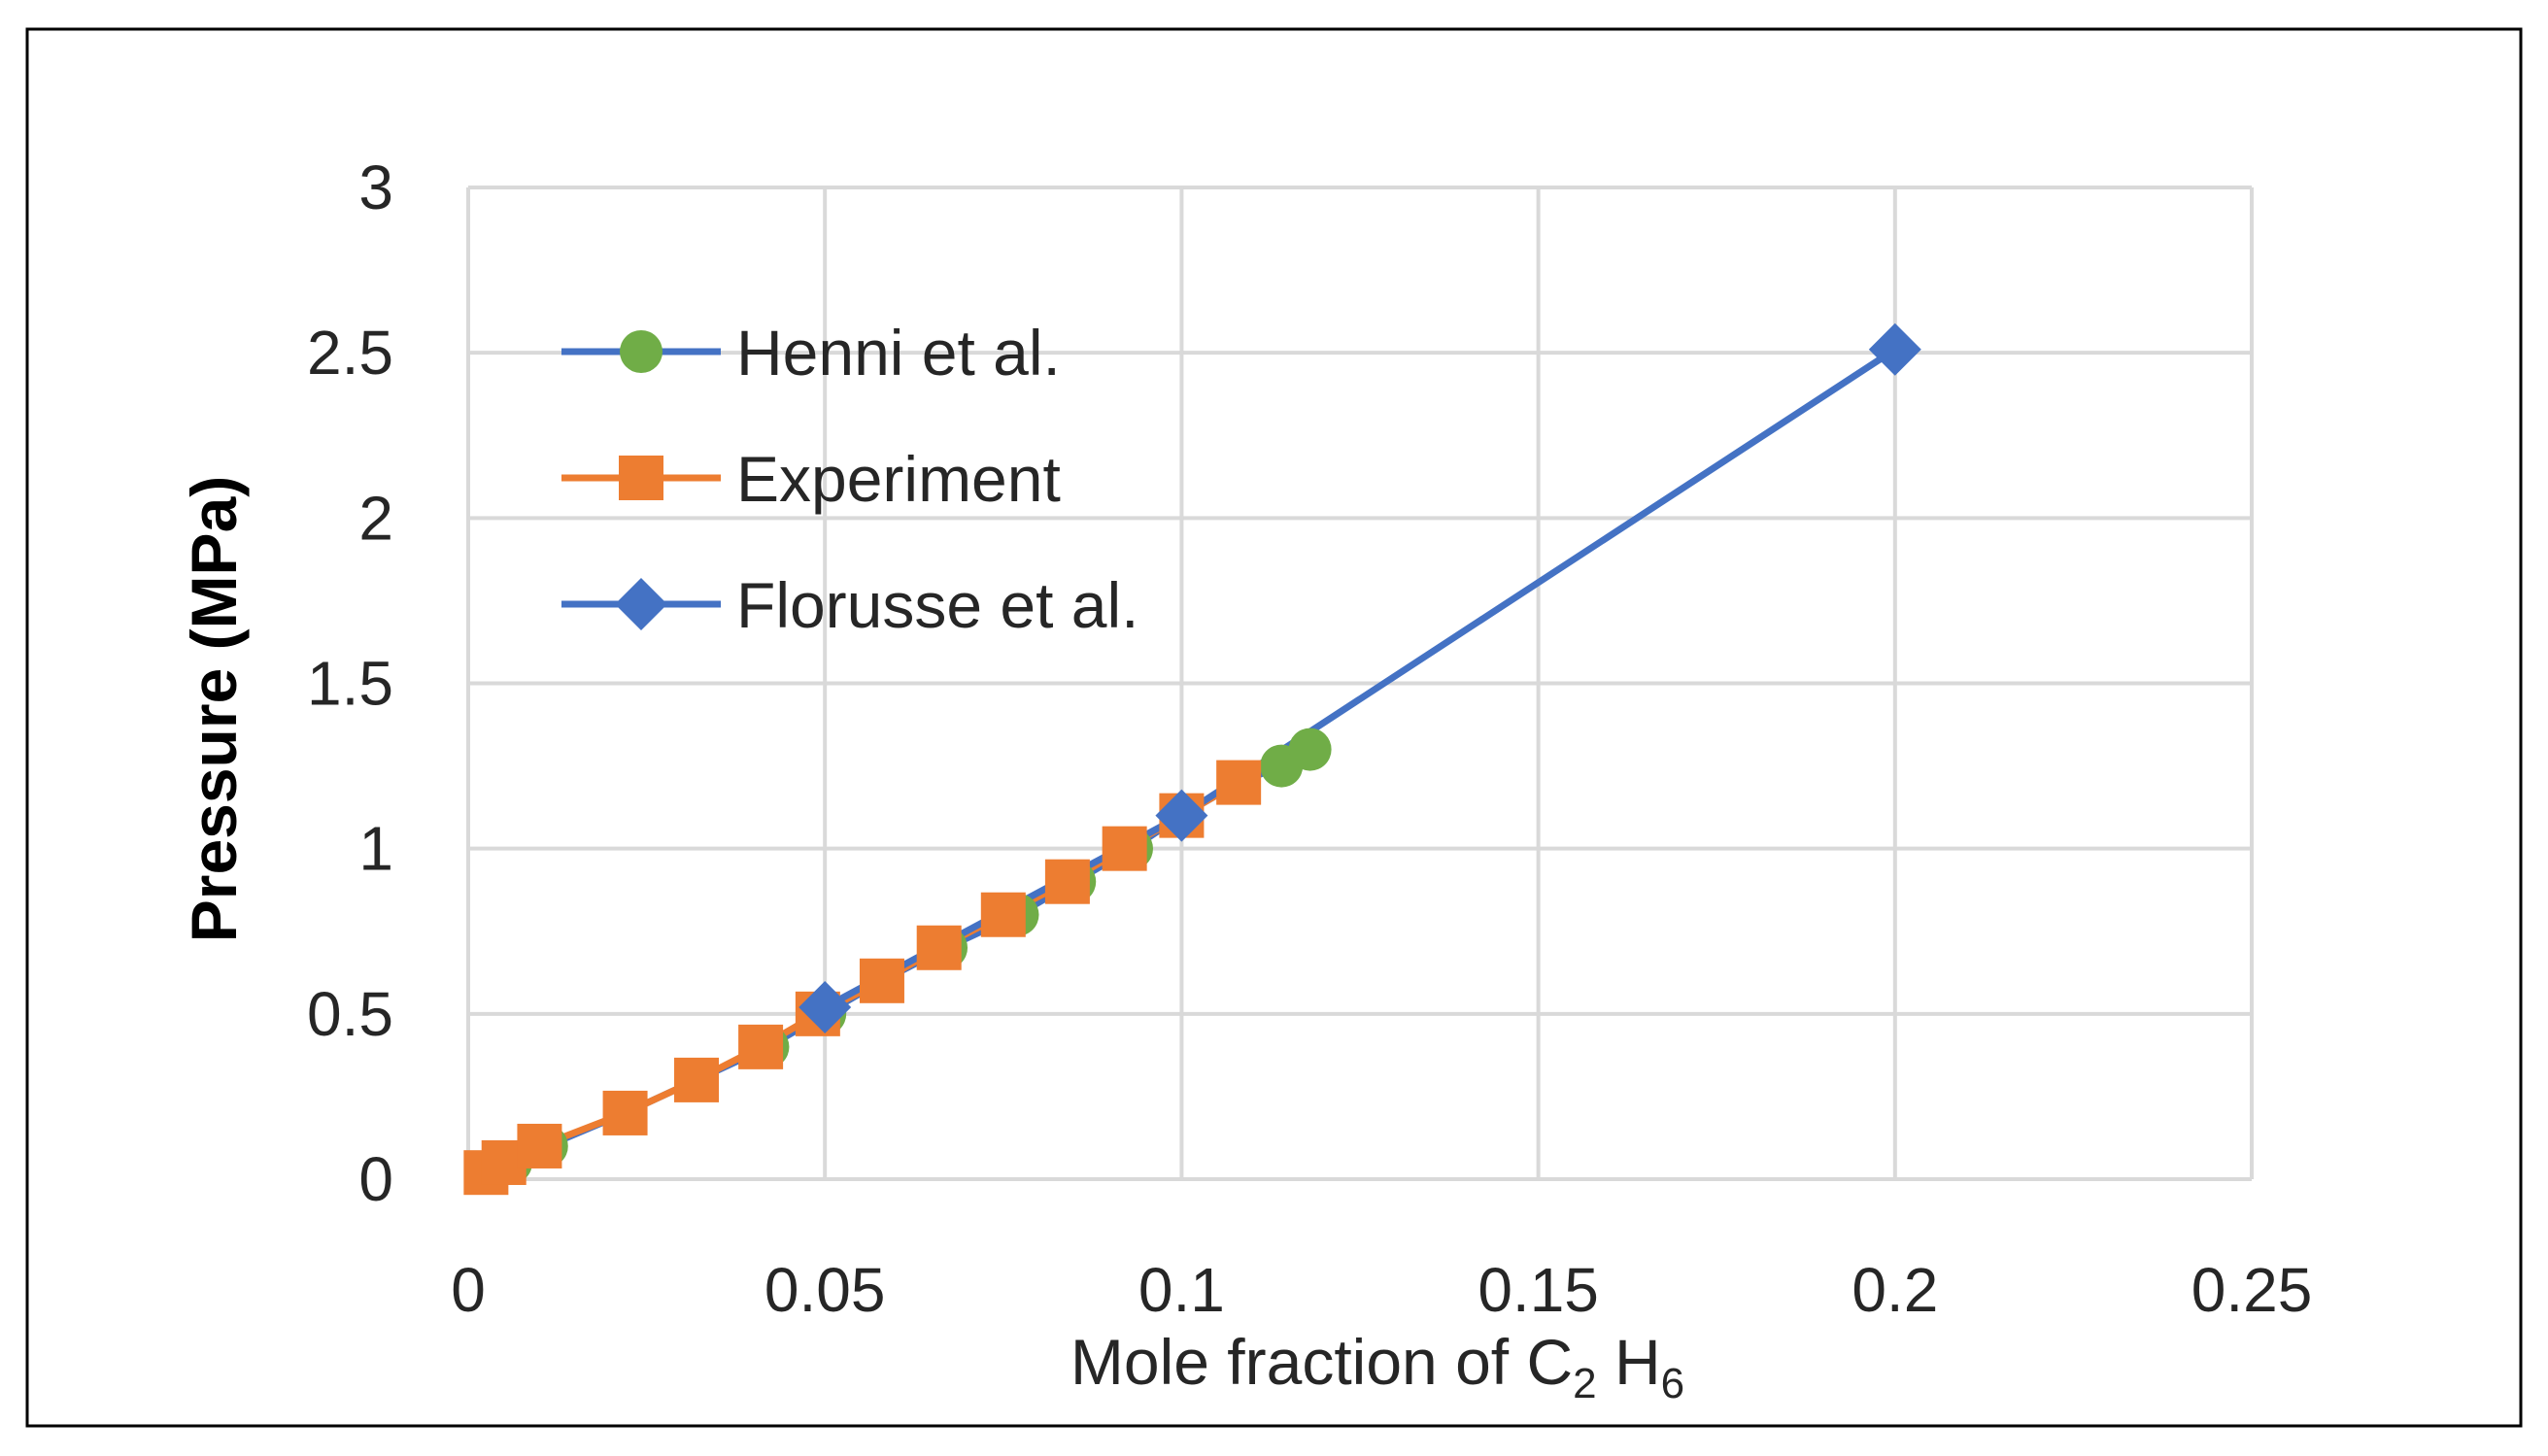  Describe the element at coordinates (1538, 1290) in the screenshot. I see `x-tick-label: 0.15` at that location.